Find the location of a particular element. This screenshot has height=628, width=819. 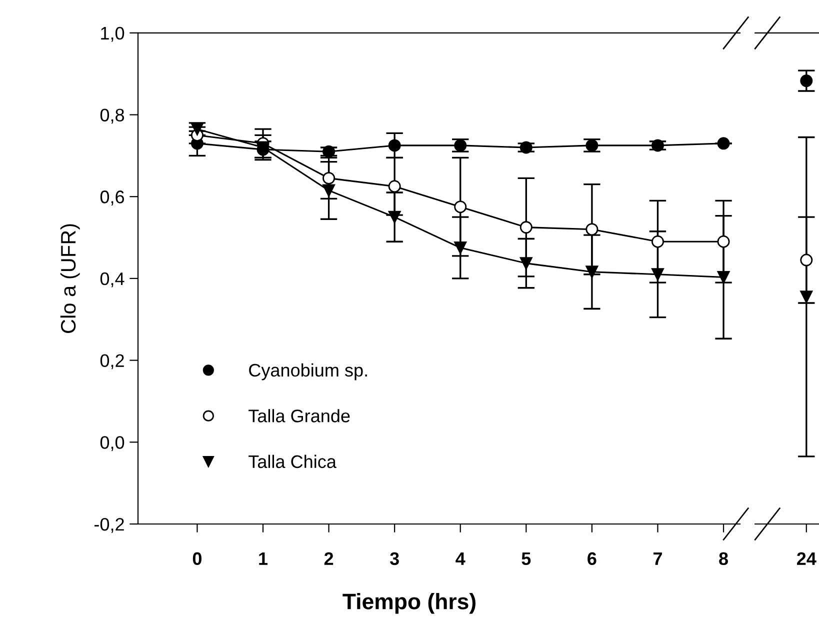

x-tick-label: 7 is located at coordinates (657, 558).